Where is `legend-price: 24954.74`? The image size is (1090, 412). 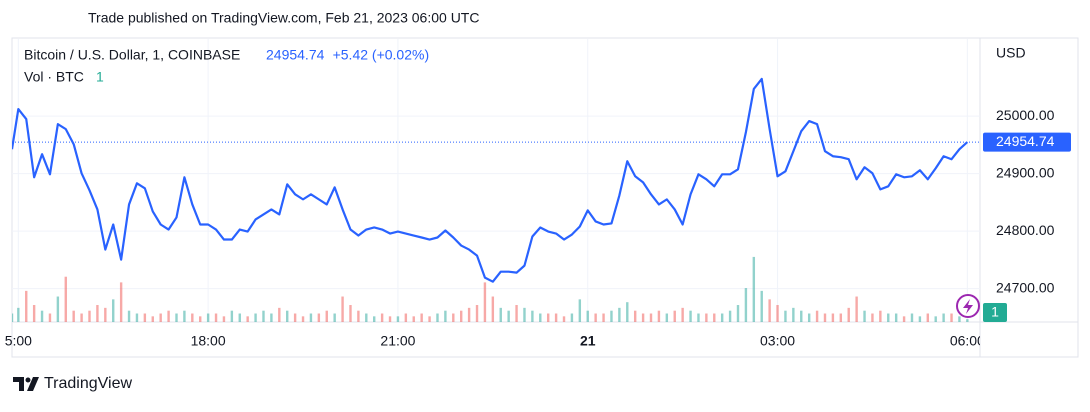
legend-price: 24954.74 is located at coordinates (295, 55).